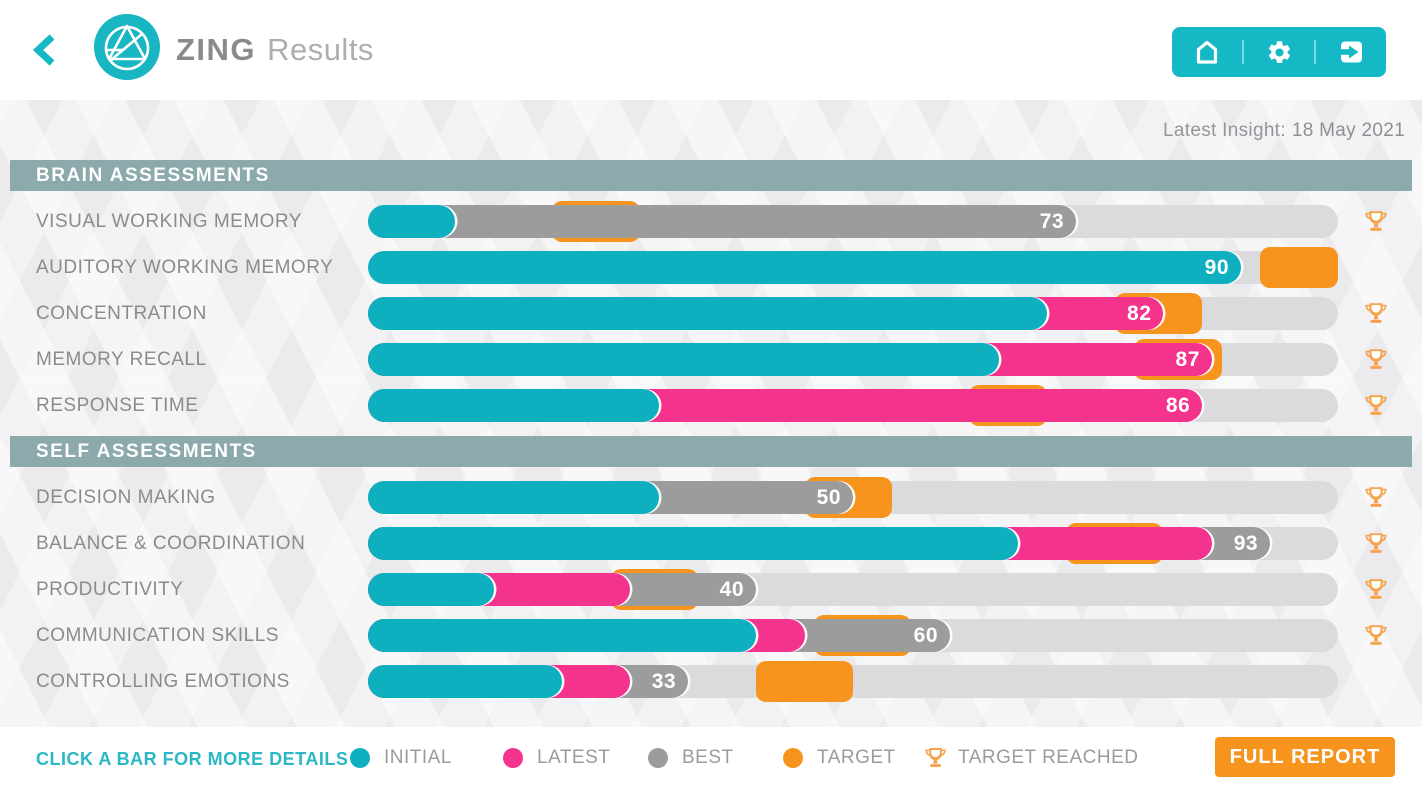 This screenshot has height=800, width=1422. Describe the element at coordinates (1216, 267) in the screenshot. I see `score-label: 90` at that location.